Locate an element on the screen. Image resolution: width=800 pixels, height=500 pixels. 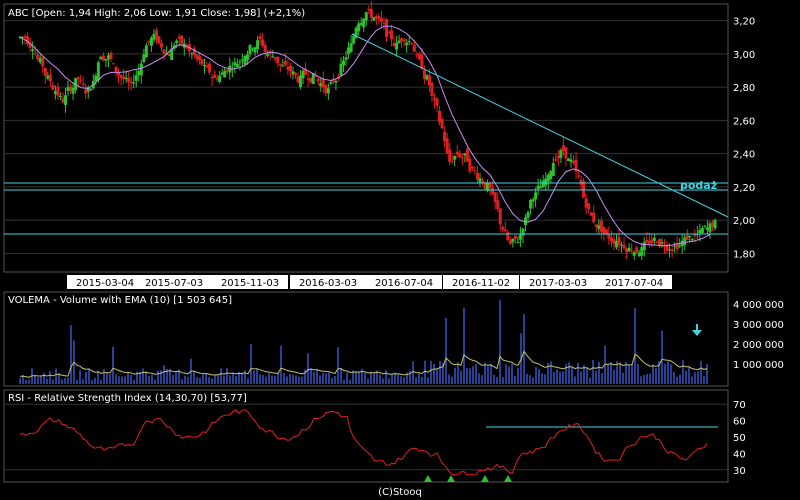
x-tick-label: 2015-03-04 is located at coordinates (105, 283).